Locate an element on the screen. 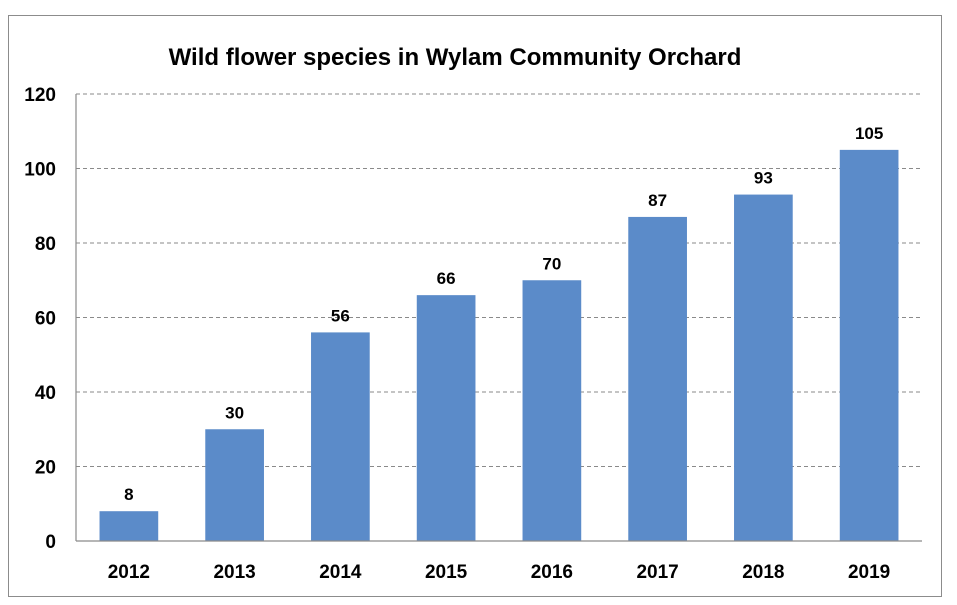  bar-2013 is located at coordinates (234, 485).